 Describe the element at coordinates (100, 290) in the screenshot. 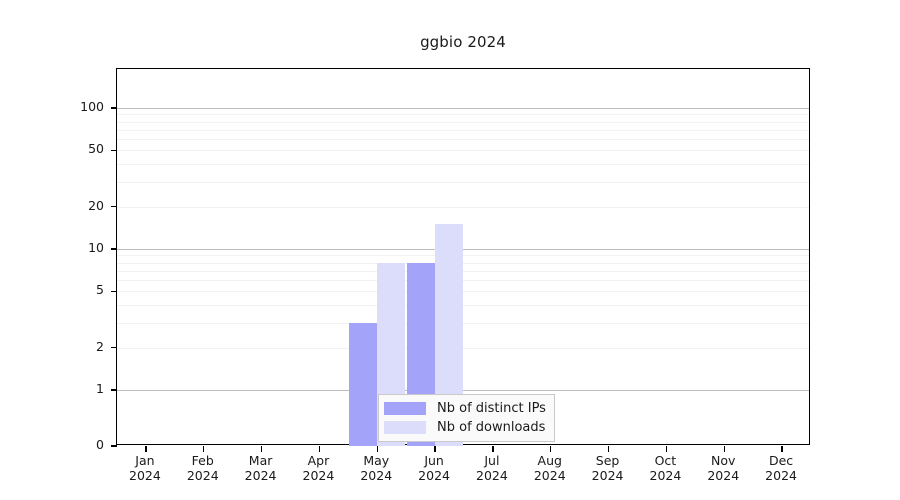

I see `y-tick-label: 5` at that location.